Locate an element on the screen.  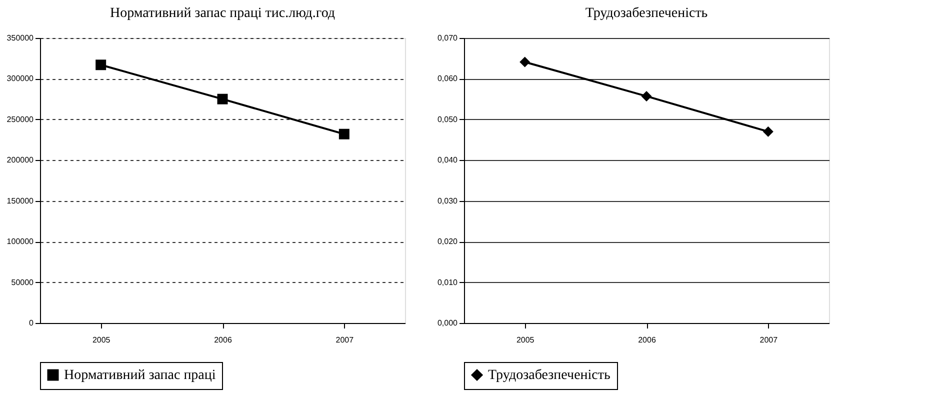
y-tick-label: 0 is located at coordinates (31, 323).